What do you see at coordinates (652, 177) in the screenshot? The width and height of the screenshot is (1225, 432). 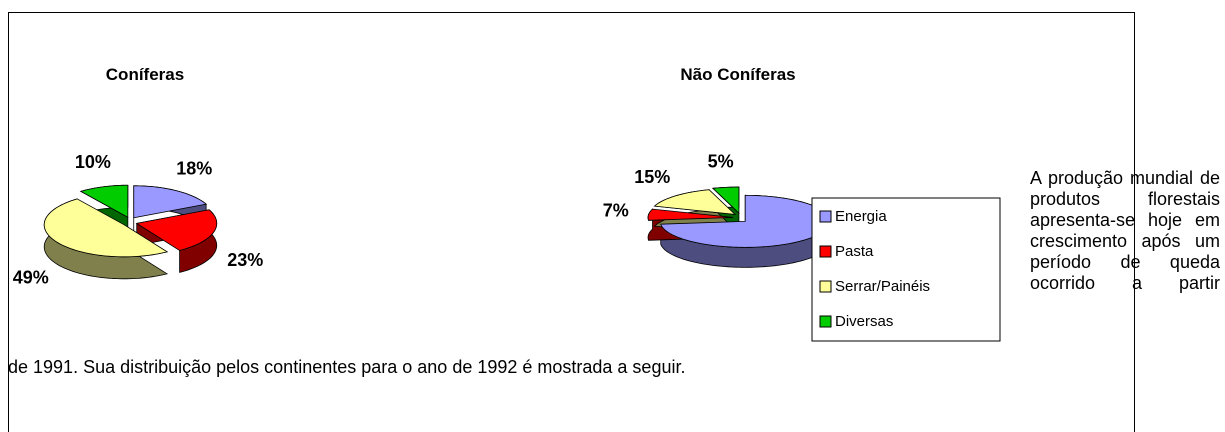 I see `data-label: 15%` at bounding box center [652, 177].